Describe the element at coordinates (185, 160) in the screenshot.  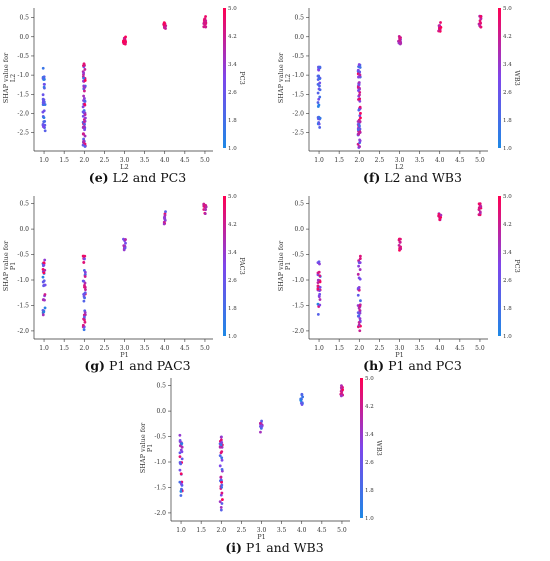
I see `x-tick-label: 4.5` at that location.